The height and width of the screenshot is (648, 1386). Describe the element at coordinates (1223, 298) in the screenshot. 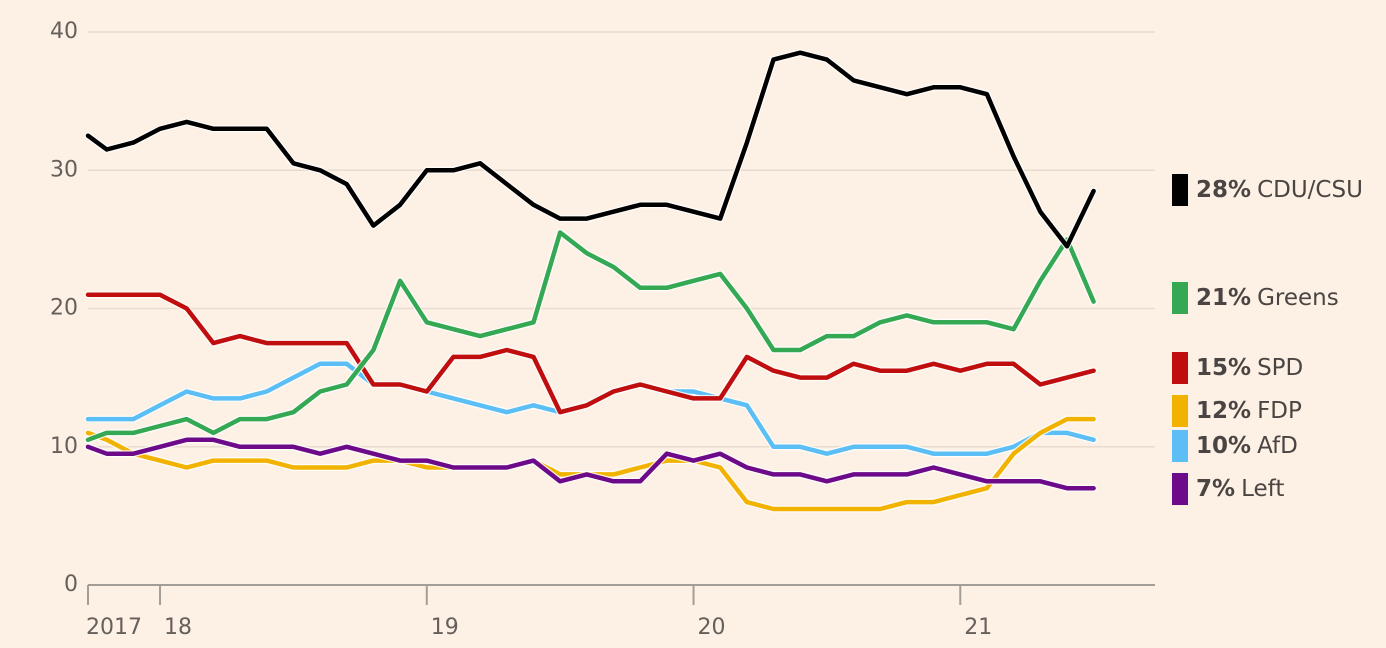

I see `legend-value: 21%` at that location.